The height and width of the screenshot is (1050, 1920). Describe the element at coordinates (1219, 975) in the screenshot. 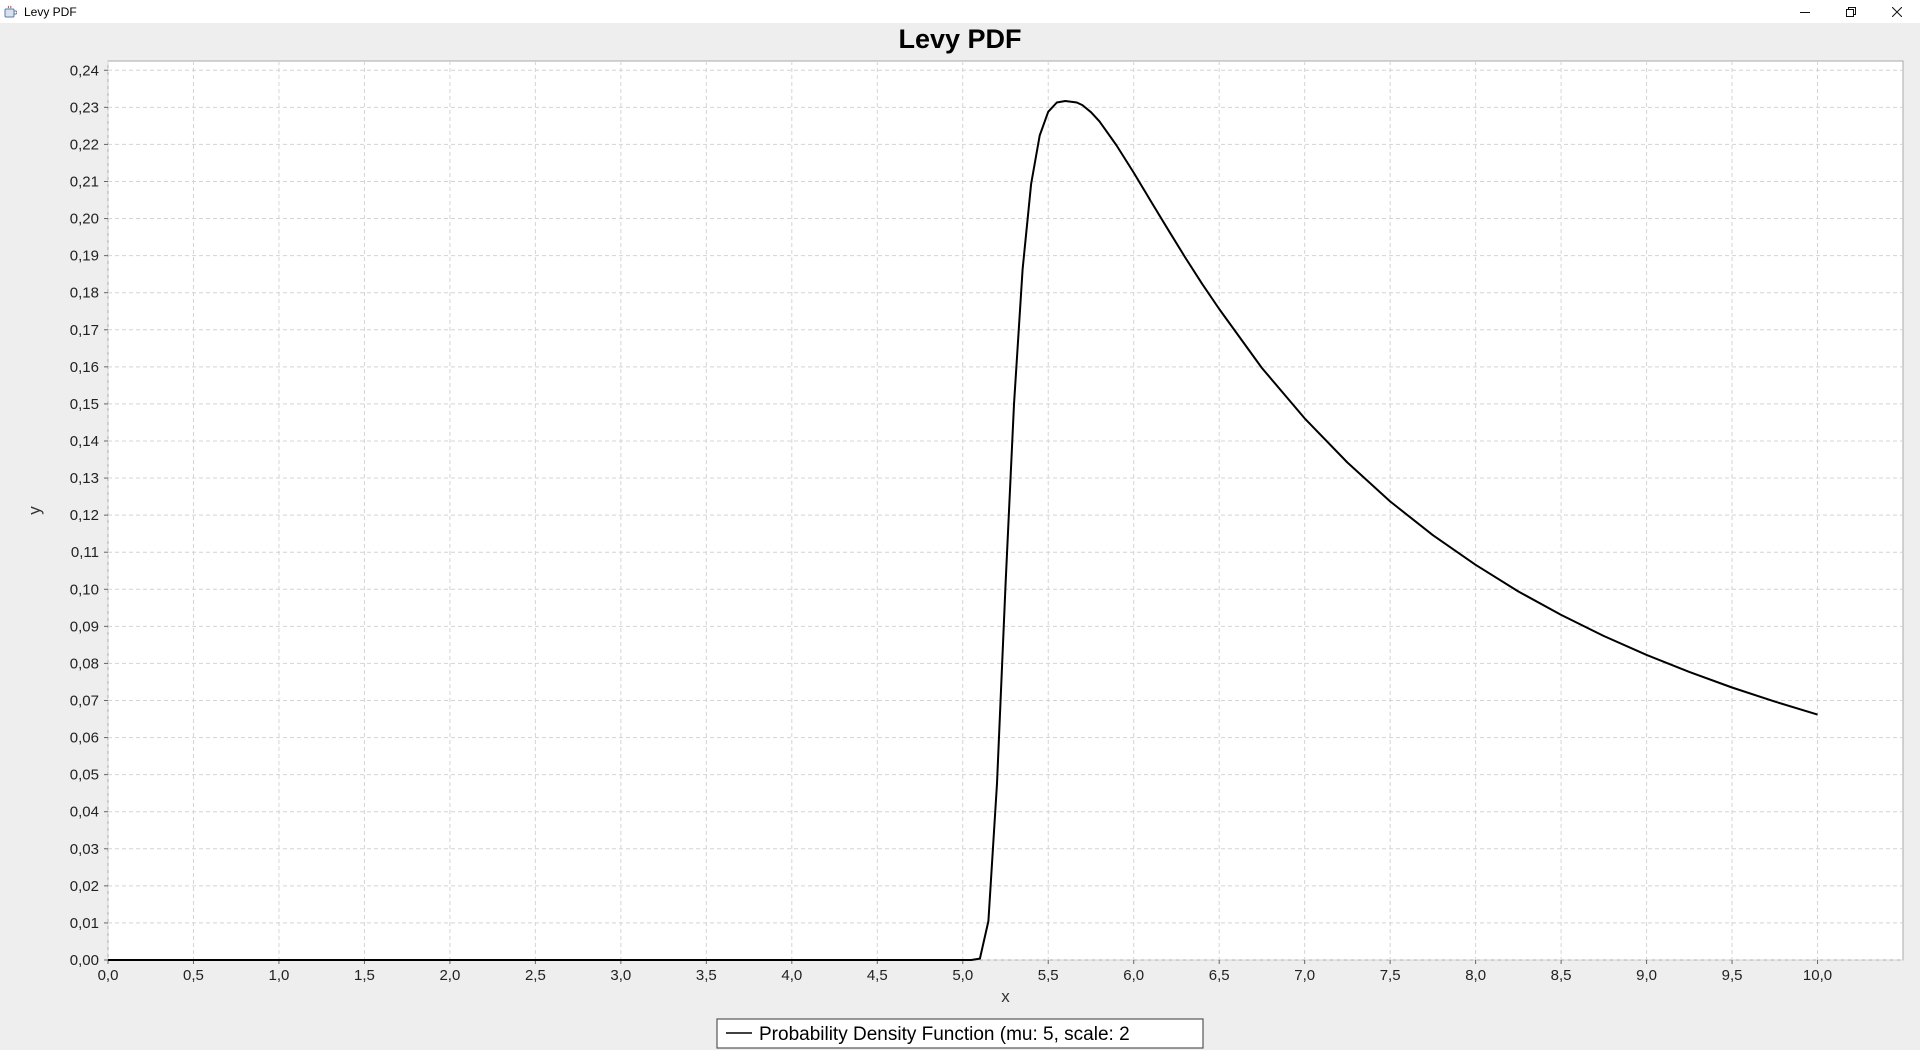

I see `x-tick-label: 6,5` at that location.